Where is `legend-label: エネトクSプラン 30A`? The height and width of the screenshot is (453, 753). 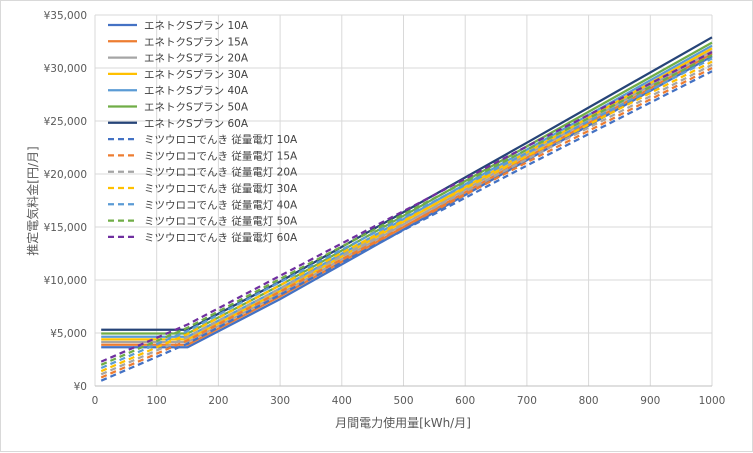
legend-label: エネトクSプラン 30A is located at coordinates (196, 75).